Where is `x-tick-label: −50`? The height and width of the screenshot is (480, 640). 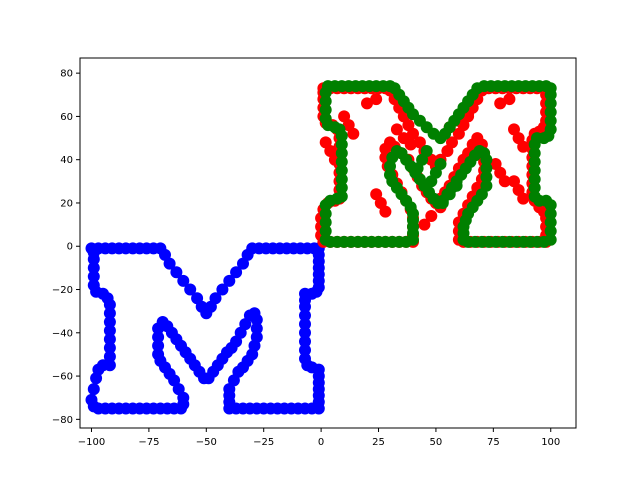
x-tick-label: −50 is located at coordinates (206, 442).